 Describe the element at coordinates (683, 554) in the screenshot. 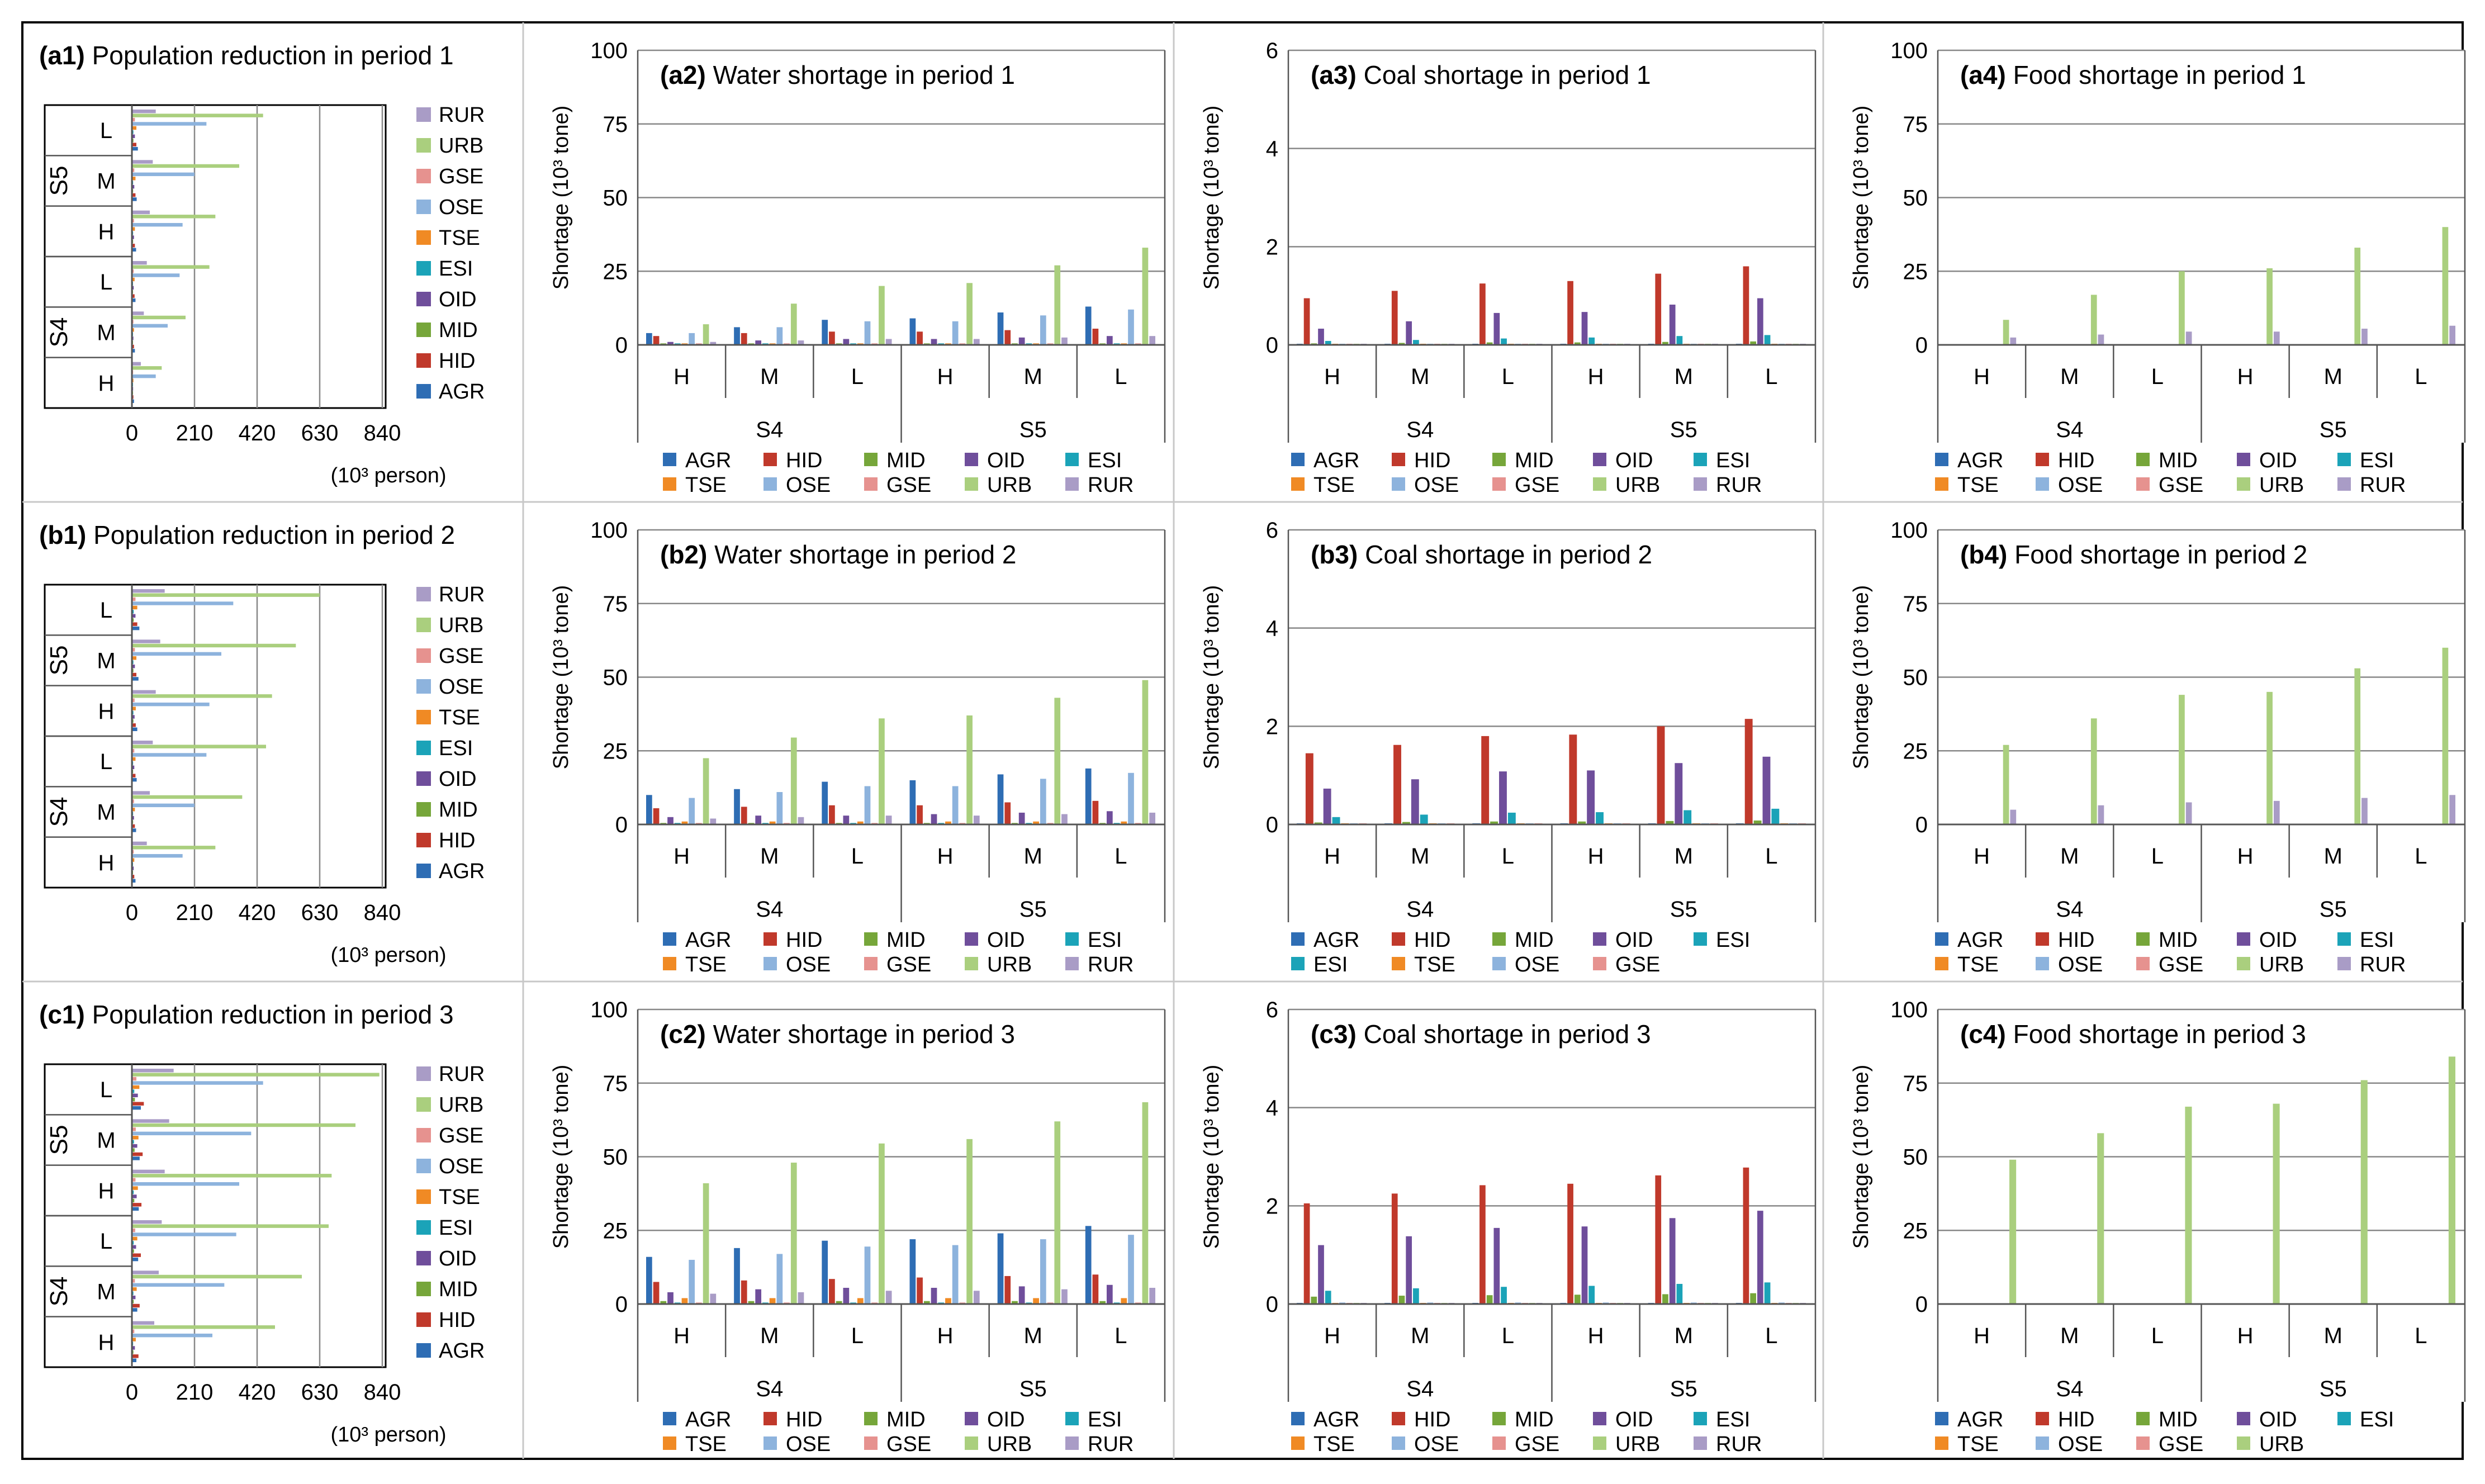

I see `panel-prefix: (b2)` at that location.